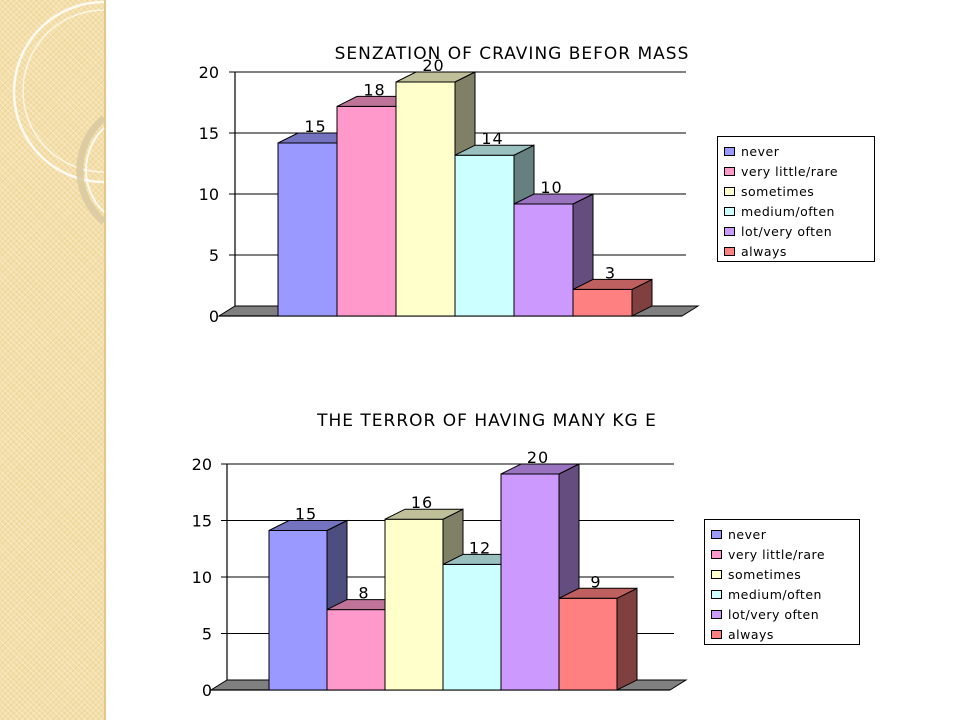 The image size is (960, 720). Describe the element at coordinates (480, 547) in the screenshot. I see `bar-data-label: 12` at that location.